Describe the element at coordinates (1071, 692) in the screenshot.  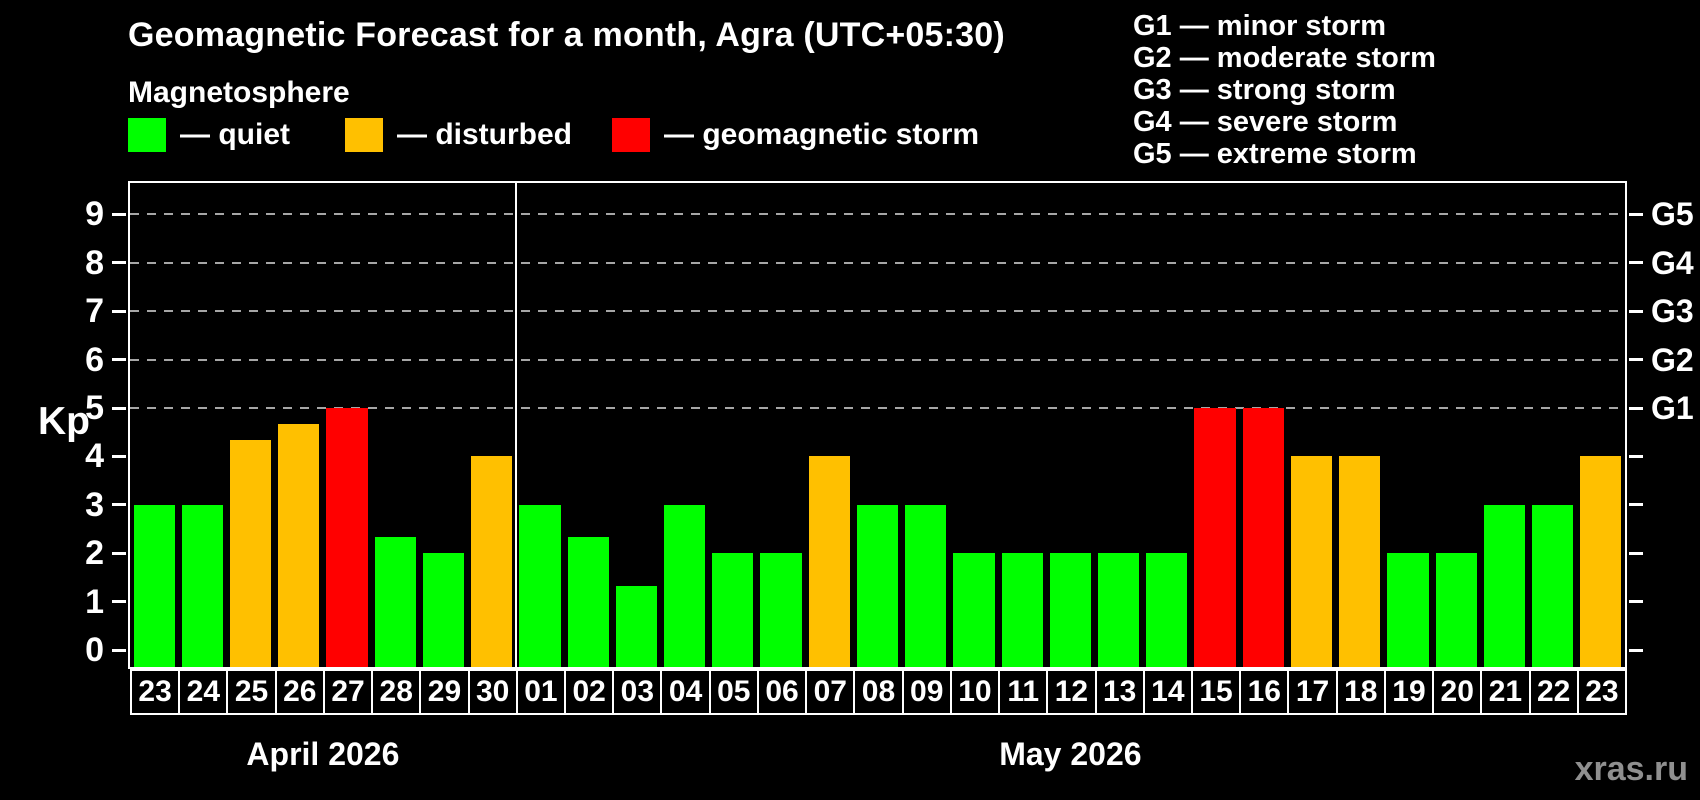
I see `day-label-12: 12` at that location.